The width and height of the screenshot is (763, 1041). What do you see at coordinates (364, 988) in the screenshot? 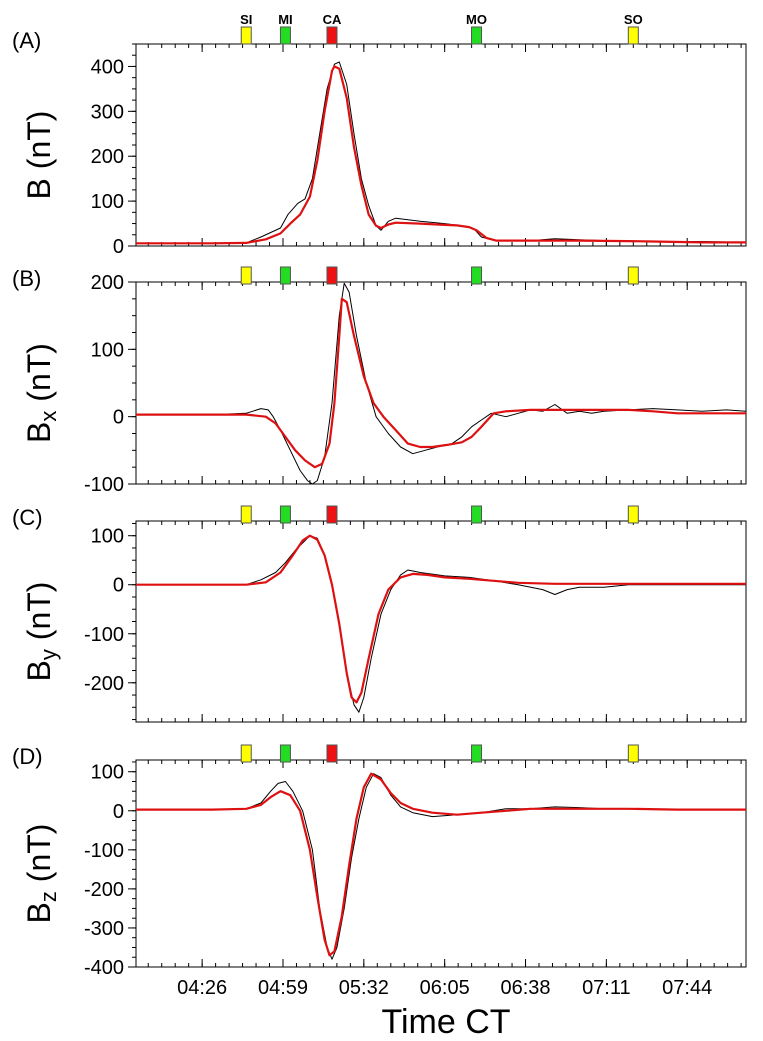
I see `x-tick-label: 05:32` at bounding box center [364, 988].